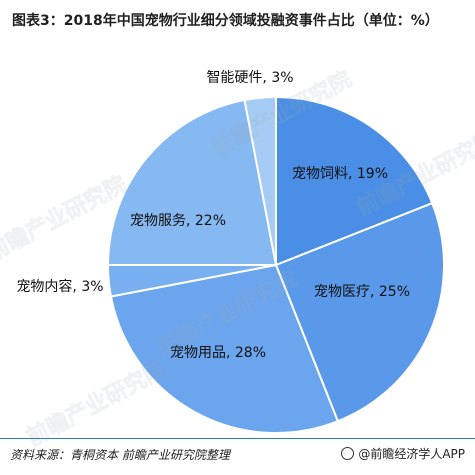 The width and height of the screenshot is (475, 475). Describe the element at coordinates (340, 174) in the screenshot. I see `pie-label-1: 宠物饲料, 19%` at that location.